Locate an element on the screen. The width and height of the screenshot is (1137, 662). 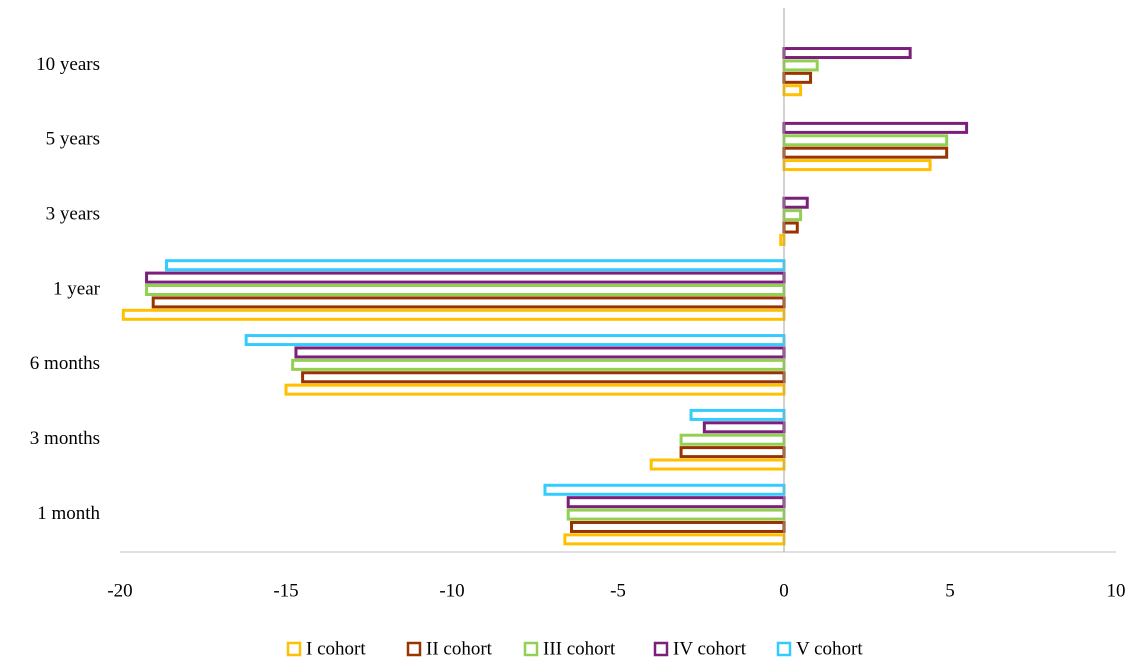
legend-label: I cohort is located at coordinates (336, 648).